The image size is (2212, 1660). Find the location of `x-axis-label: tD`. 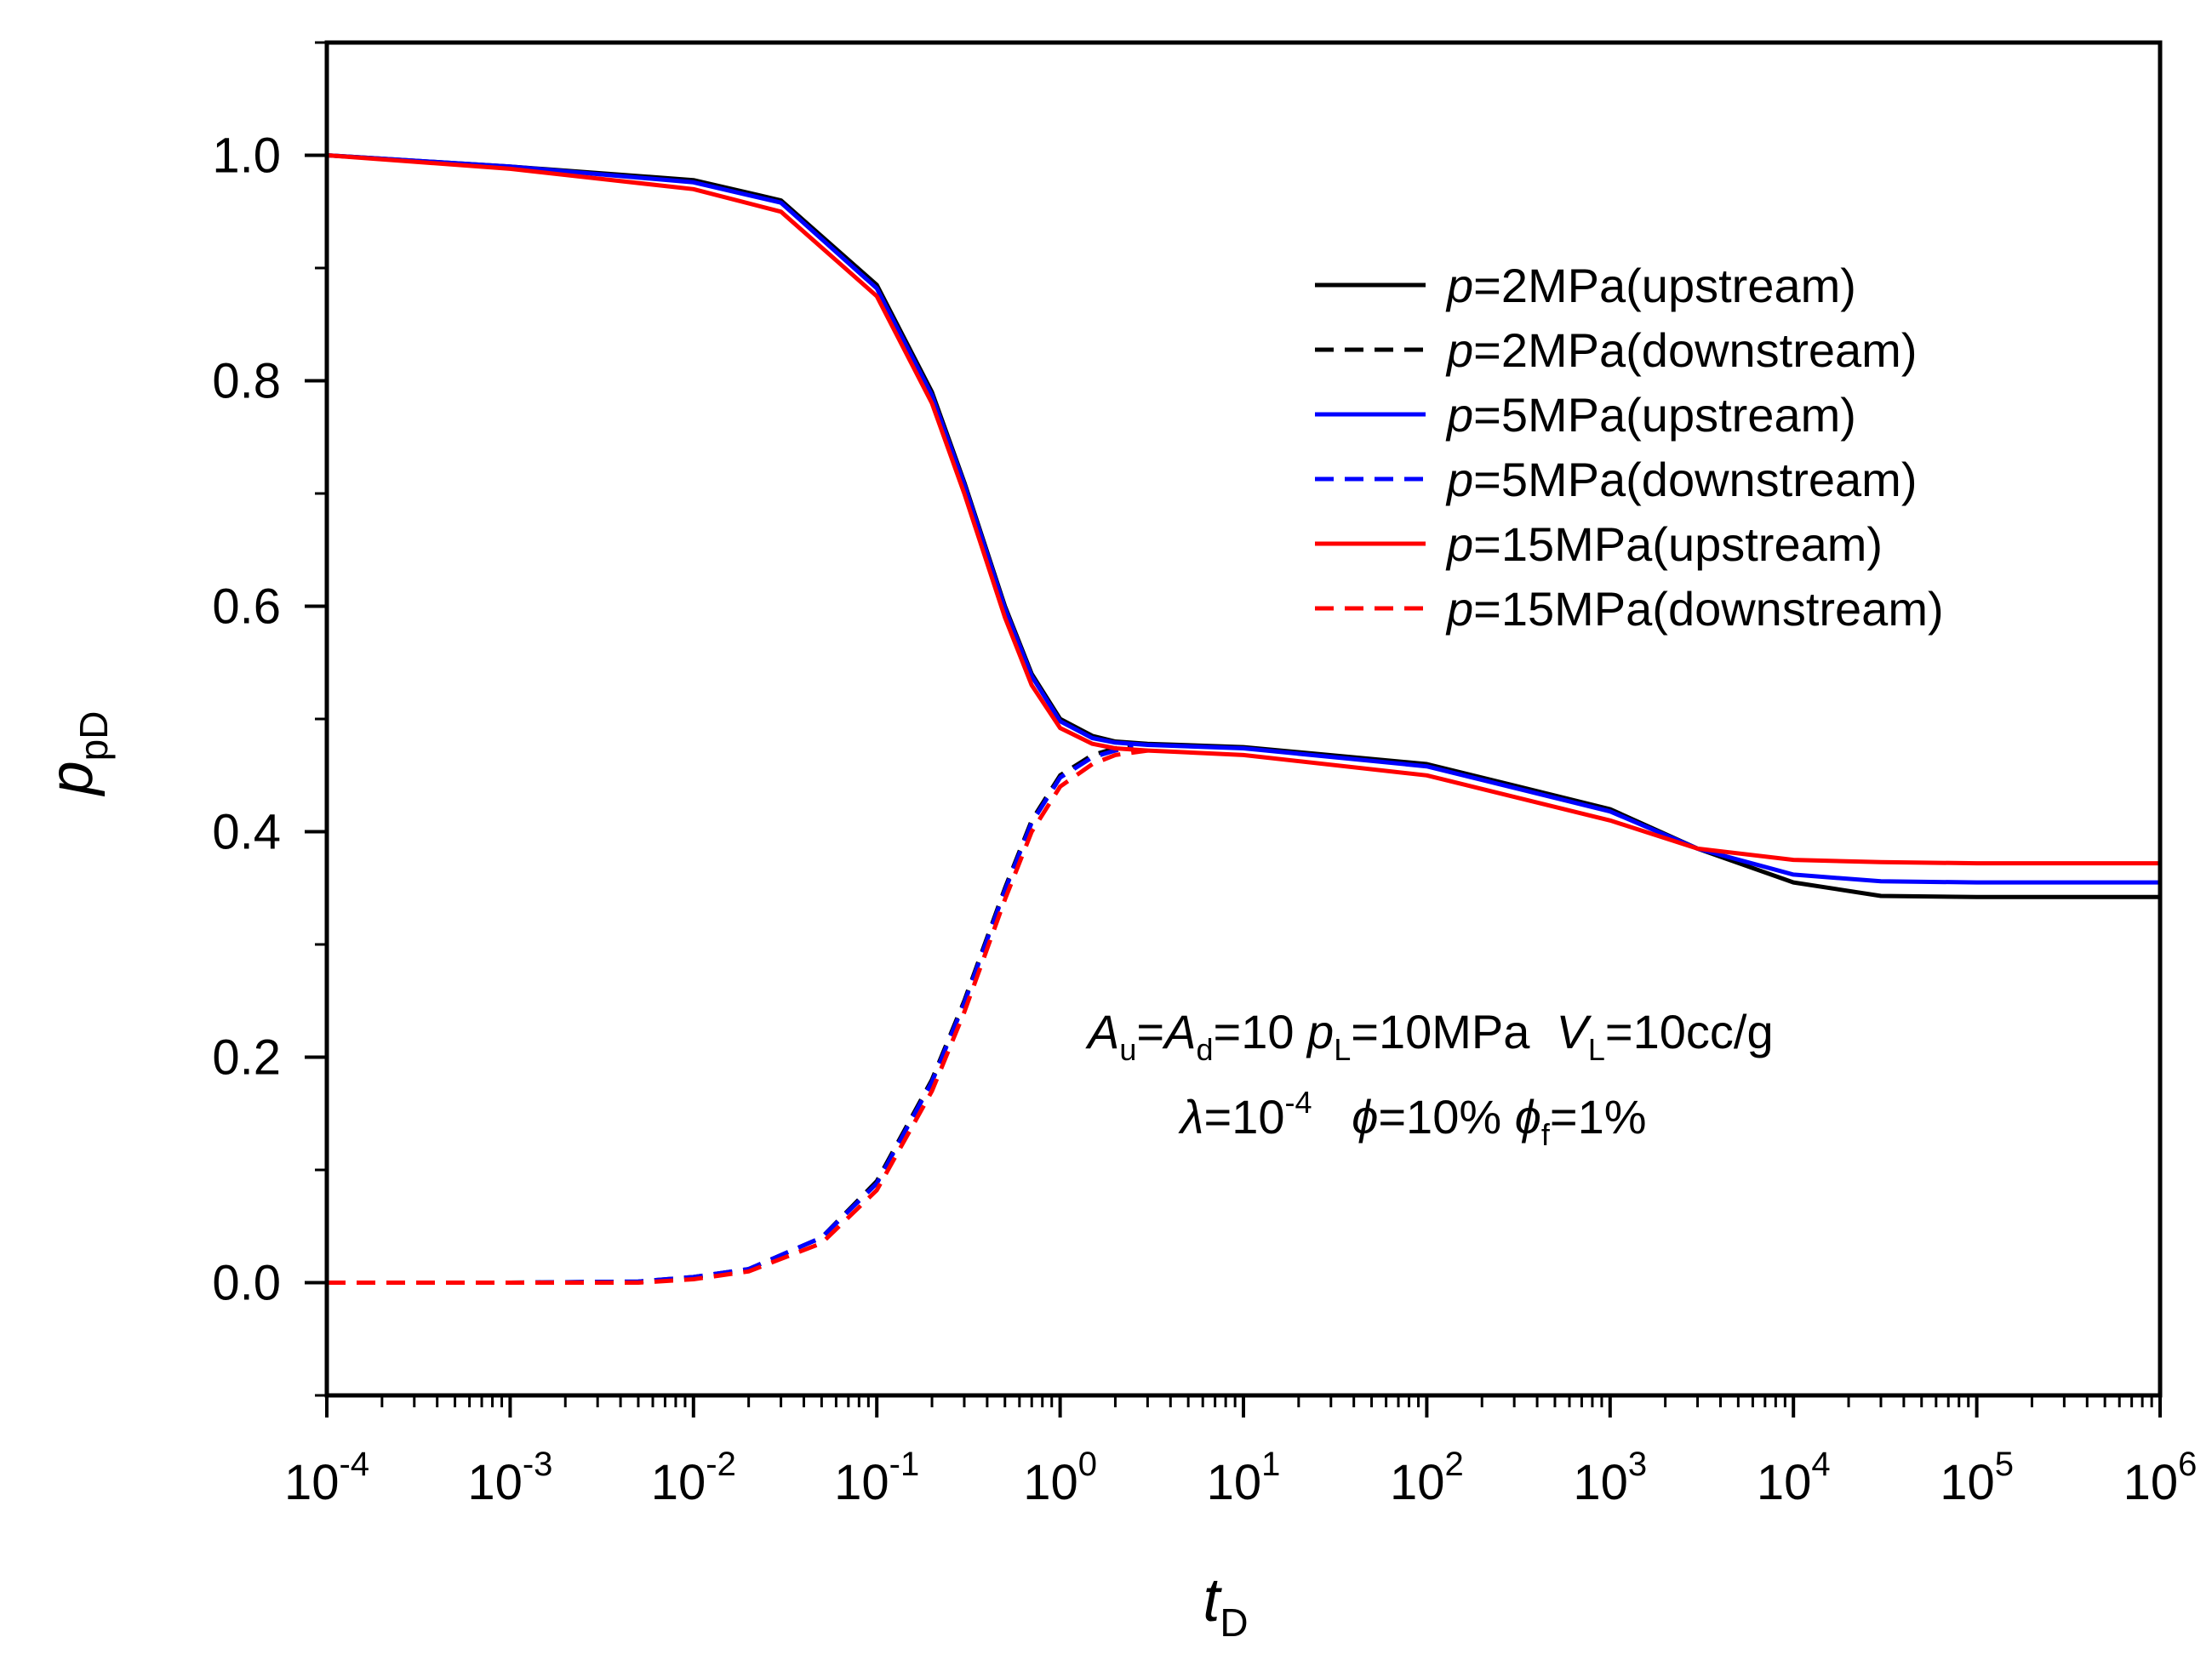

x-axis-label: tD is located at coordinates (1225, 1605).